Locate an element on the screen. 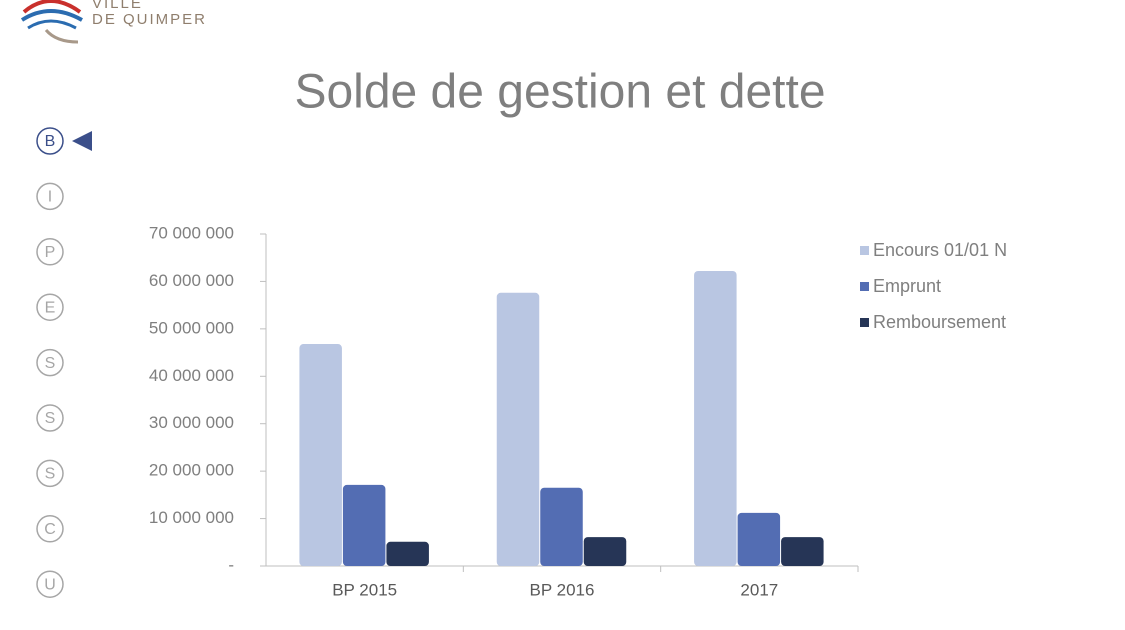  nav-letter: B is located at coordinates (50, 141).